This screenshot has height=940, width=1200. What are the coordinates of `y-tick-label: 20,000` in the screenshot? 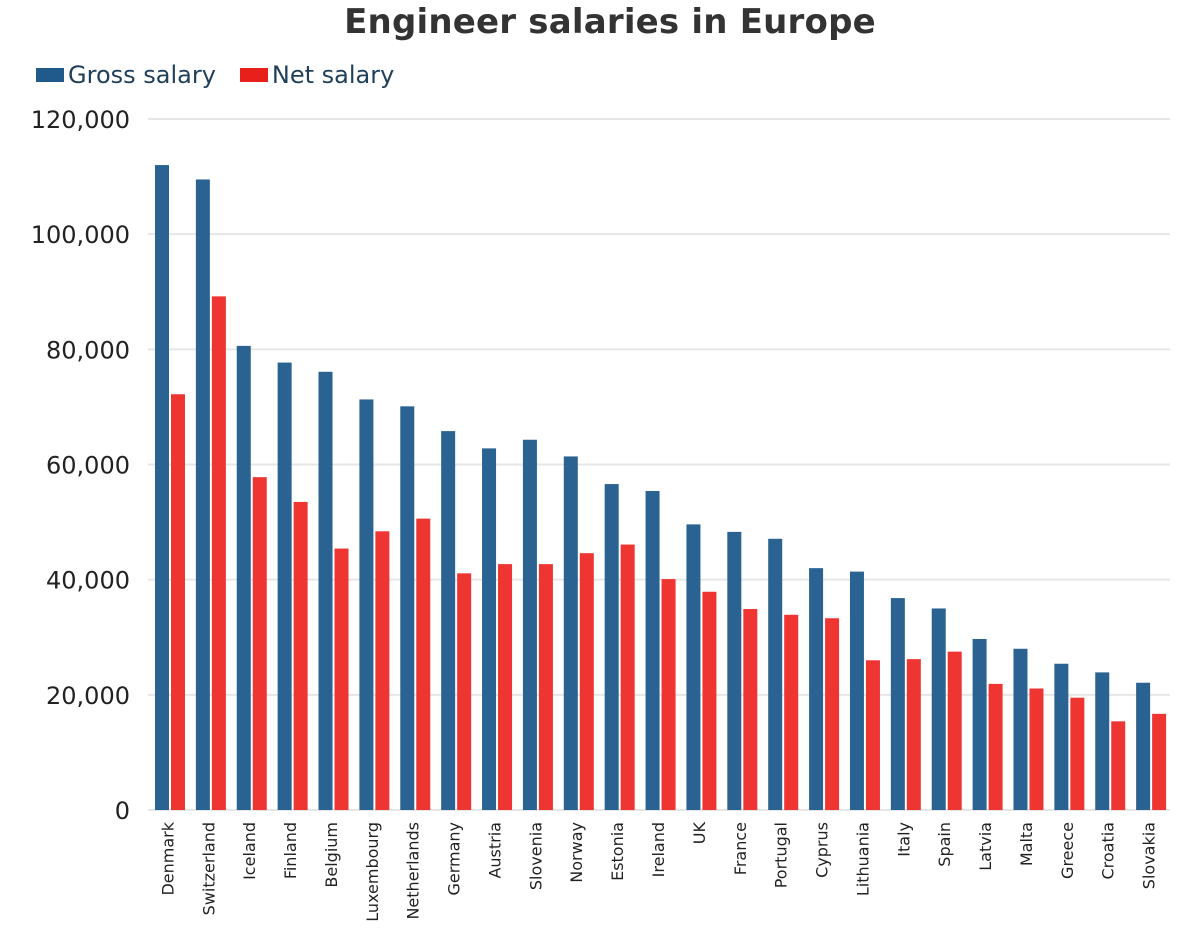 It's located at (88, 696).